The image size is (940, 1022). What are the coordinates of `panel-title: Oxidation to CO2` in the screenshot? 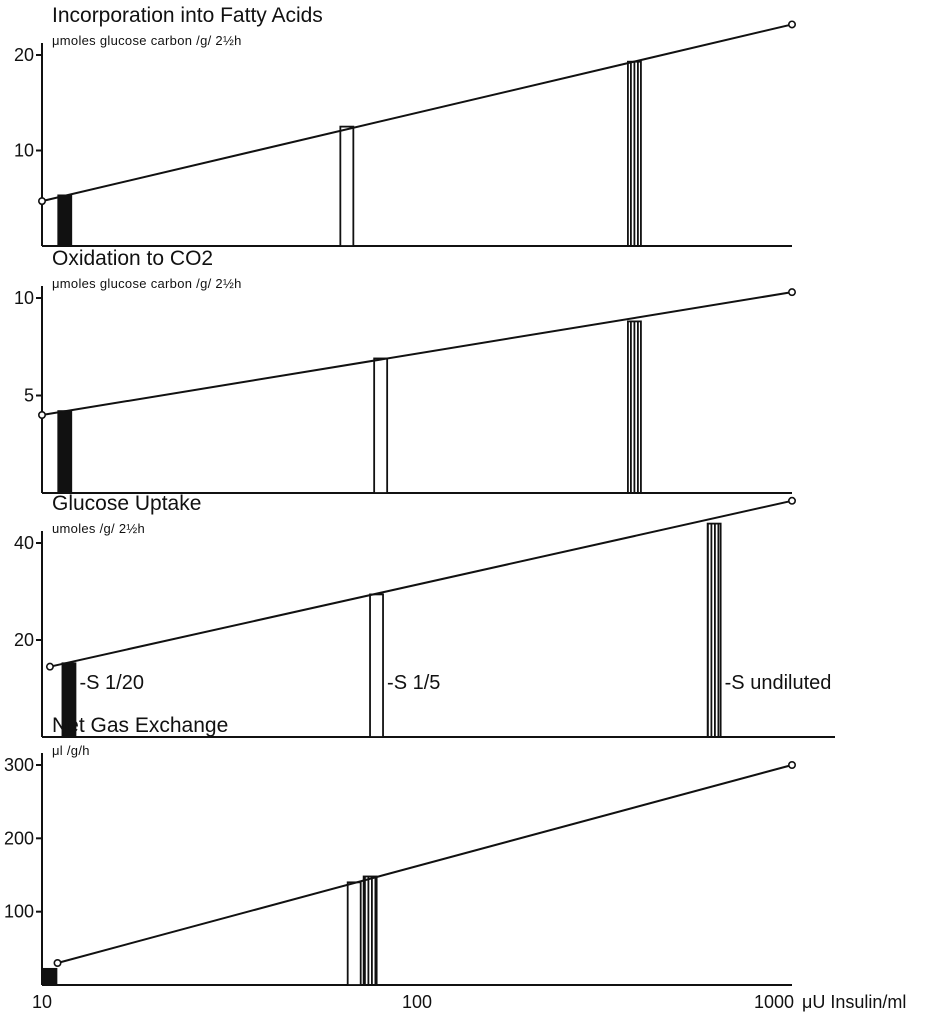 It's located at (132, 258).